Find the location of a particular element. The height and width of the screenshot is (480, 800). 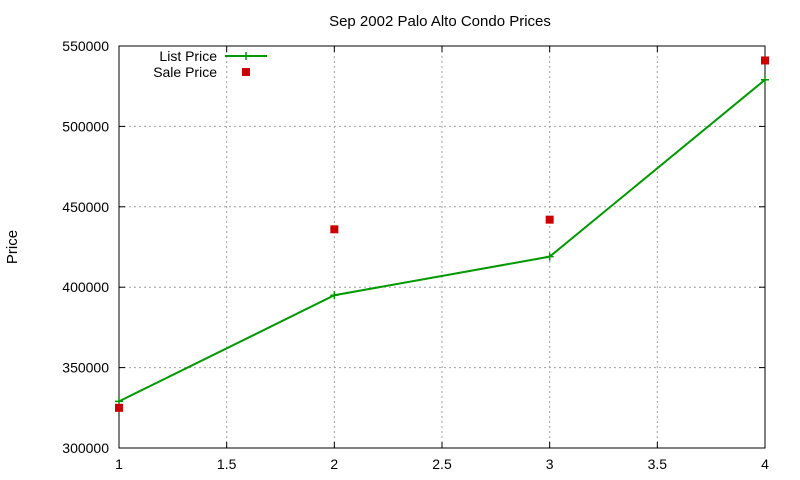

legend-marker-sale-price is located at coordinates (246, 72).